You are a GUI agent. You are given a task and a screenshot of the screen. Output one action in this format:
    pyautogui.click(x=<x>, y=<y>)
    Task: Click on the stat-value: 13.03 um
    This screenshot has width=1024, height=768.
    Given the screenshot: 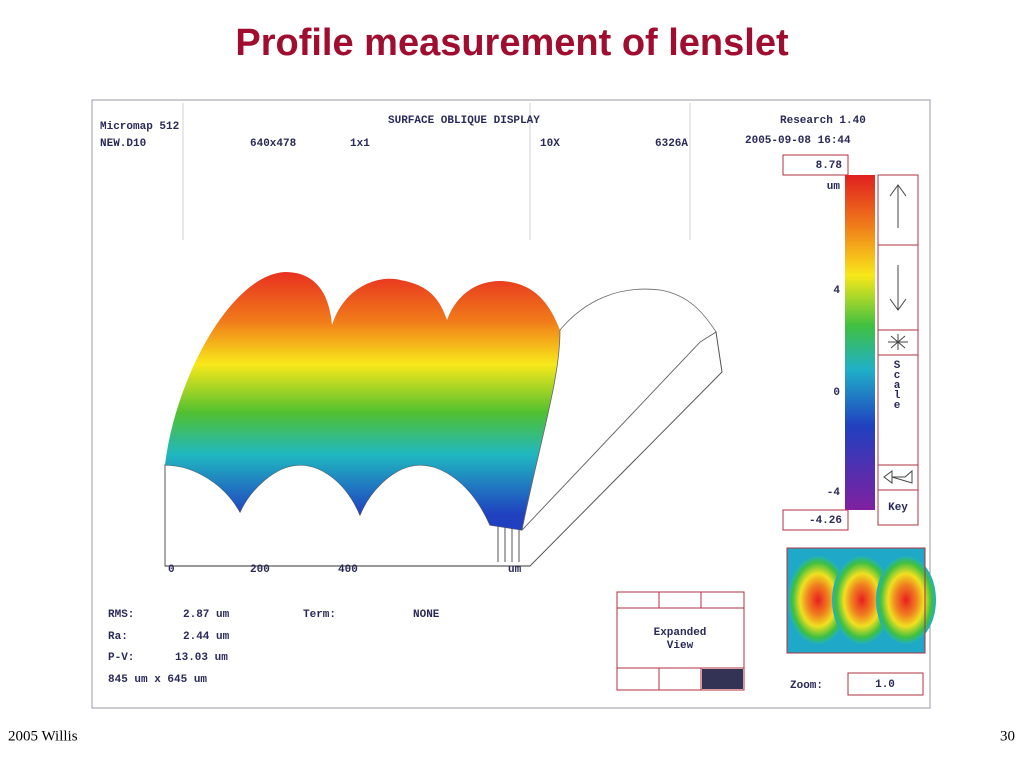 What is the action you would take?
    pyautogui.click(x=201, y=658)
    